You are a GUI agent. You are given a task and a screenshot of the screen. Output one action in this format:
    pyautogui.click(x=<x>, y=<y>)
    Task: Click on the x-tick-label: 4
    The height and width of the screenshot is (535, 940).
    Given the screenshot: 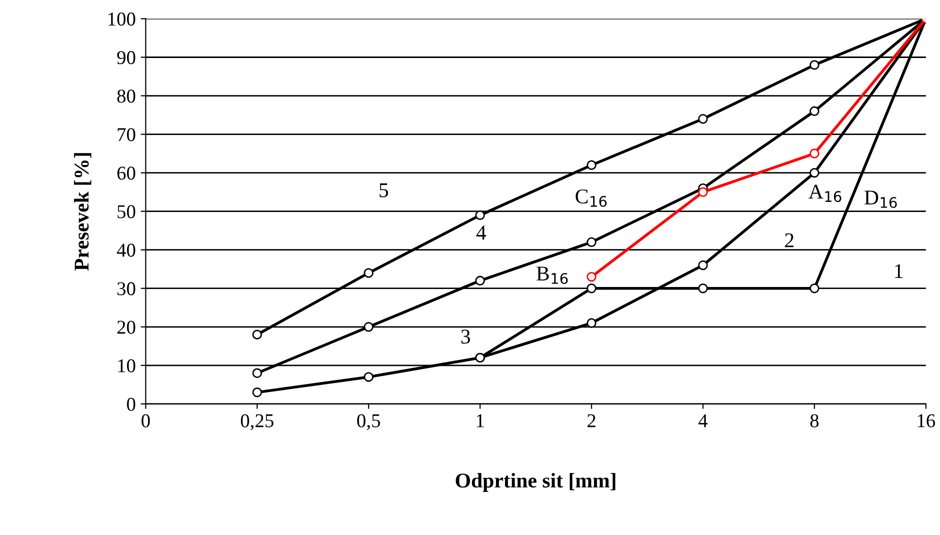 What is the action you would take?
    pyautogui.click(x=703, y=421)
    